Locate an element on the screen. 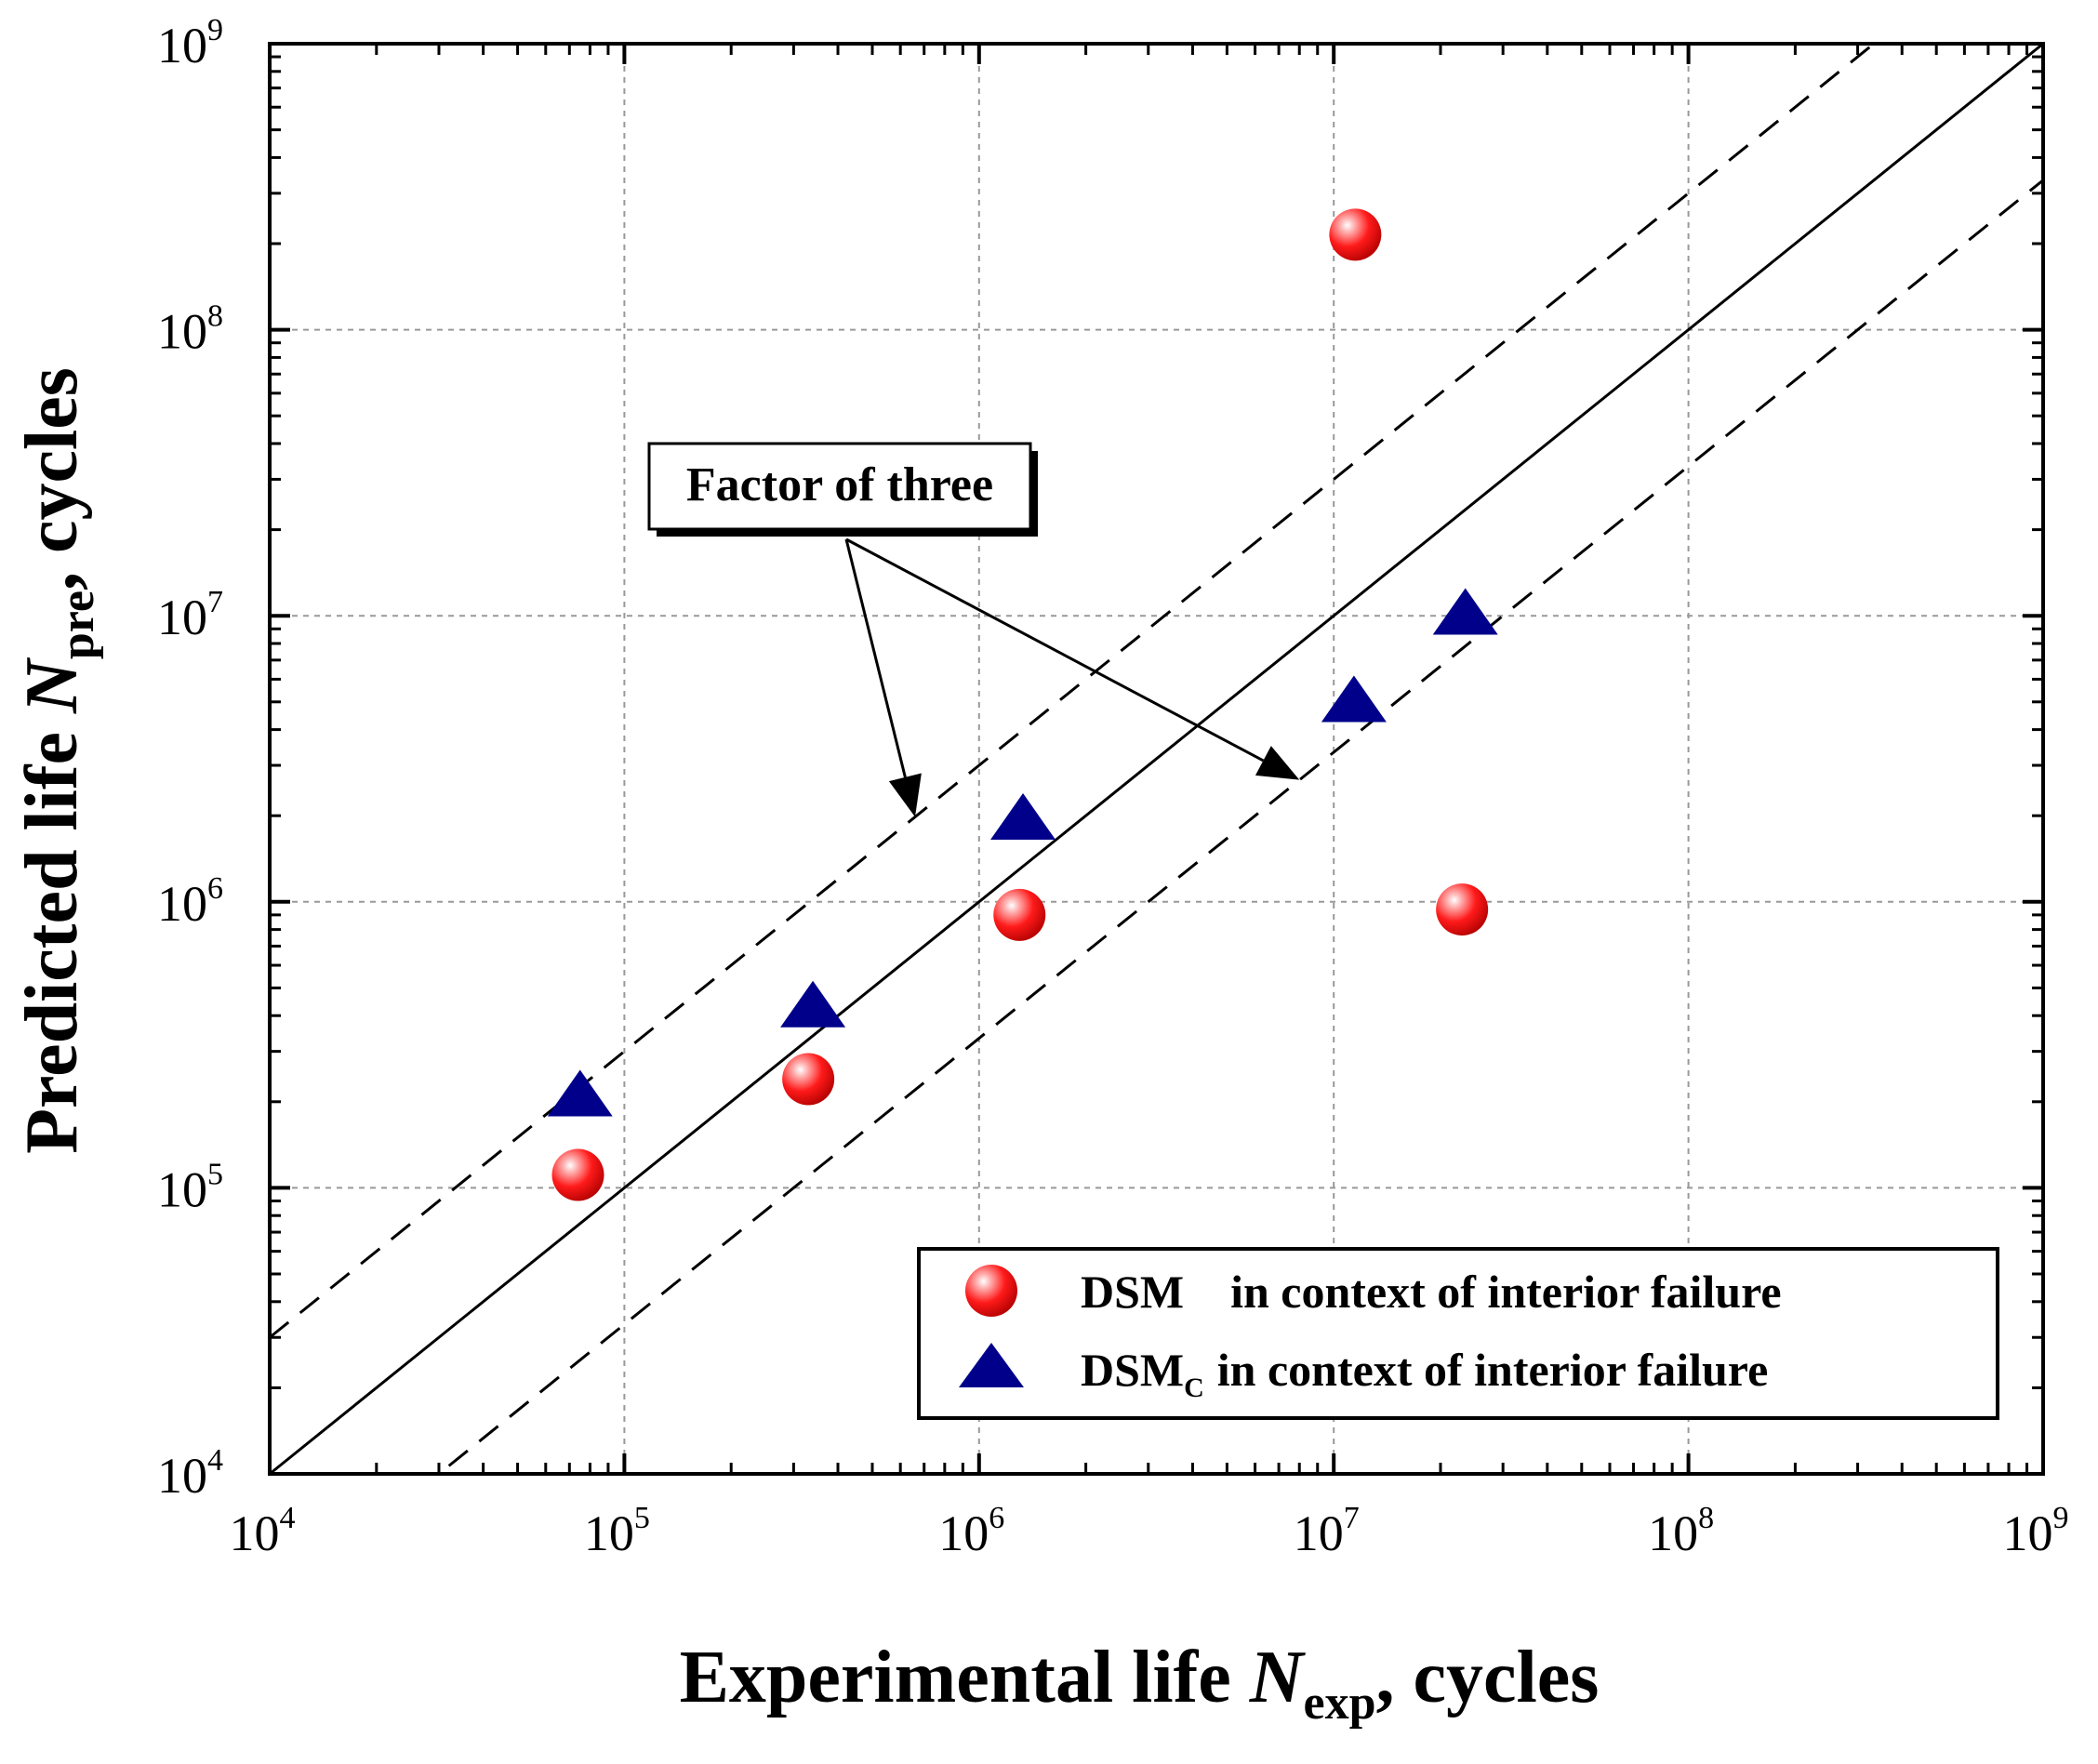 The width and height of the screenshot is (2098, 1764). y-tick-label: 10⁹ is located at coordinates (190, 43).